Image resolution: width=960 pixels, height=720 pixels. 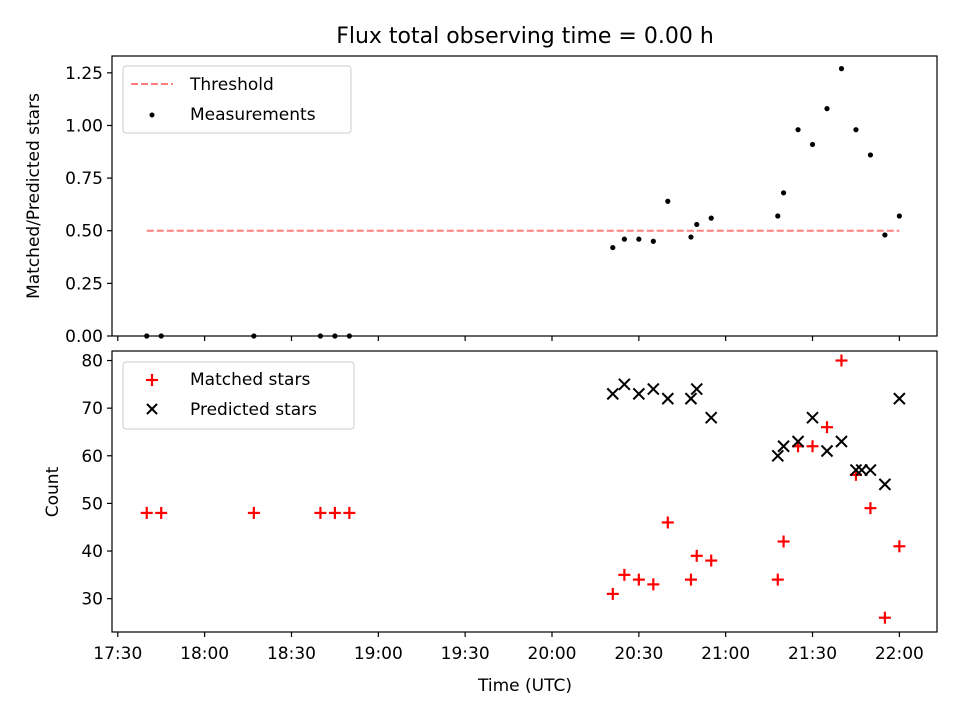 I want to click on count-legend-box, so click(x=238, y=395).